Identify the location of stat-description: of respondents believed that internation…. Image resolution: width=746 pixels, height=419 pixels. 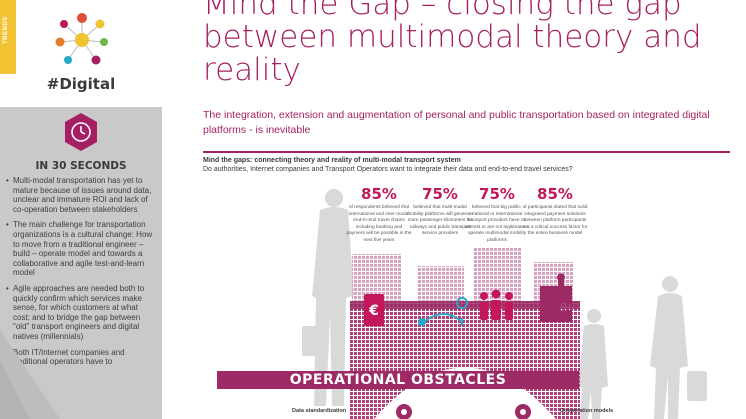
(379, 224).